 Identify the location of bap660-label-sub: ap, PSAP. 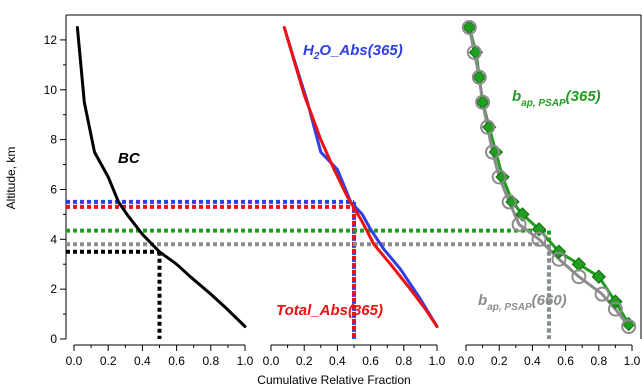
(509, 307).